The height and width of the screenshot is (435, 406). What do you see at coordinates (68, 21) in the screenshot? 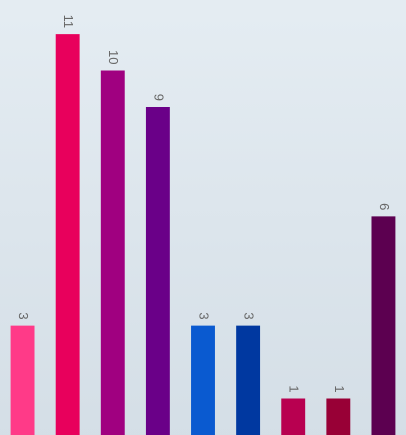
I see `data-label: 11` at bounding box center [68, 21].